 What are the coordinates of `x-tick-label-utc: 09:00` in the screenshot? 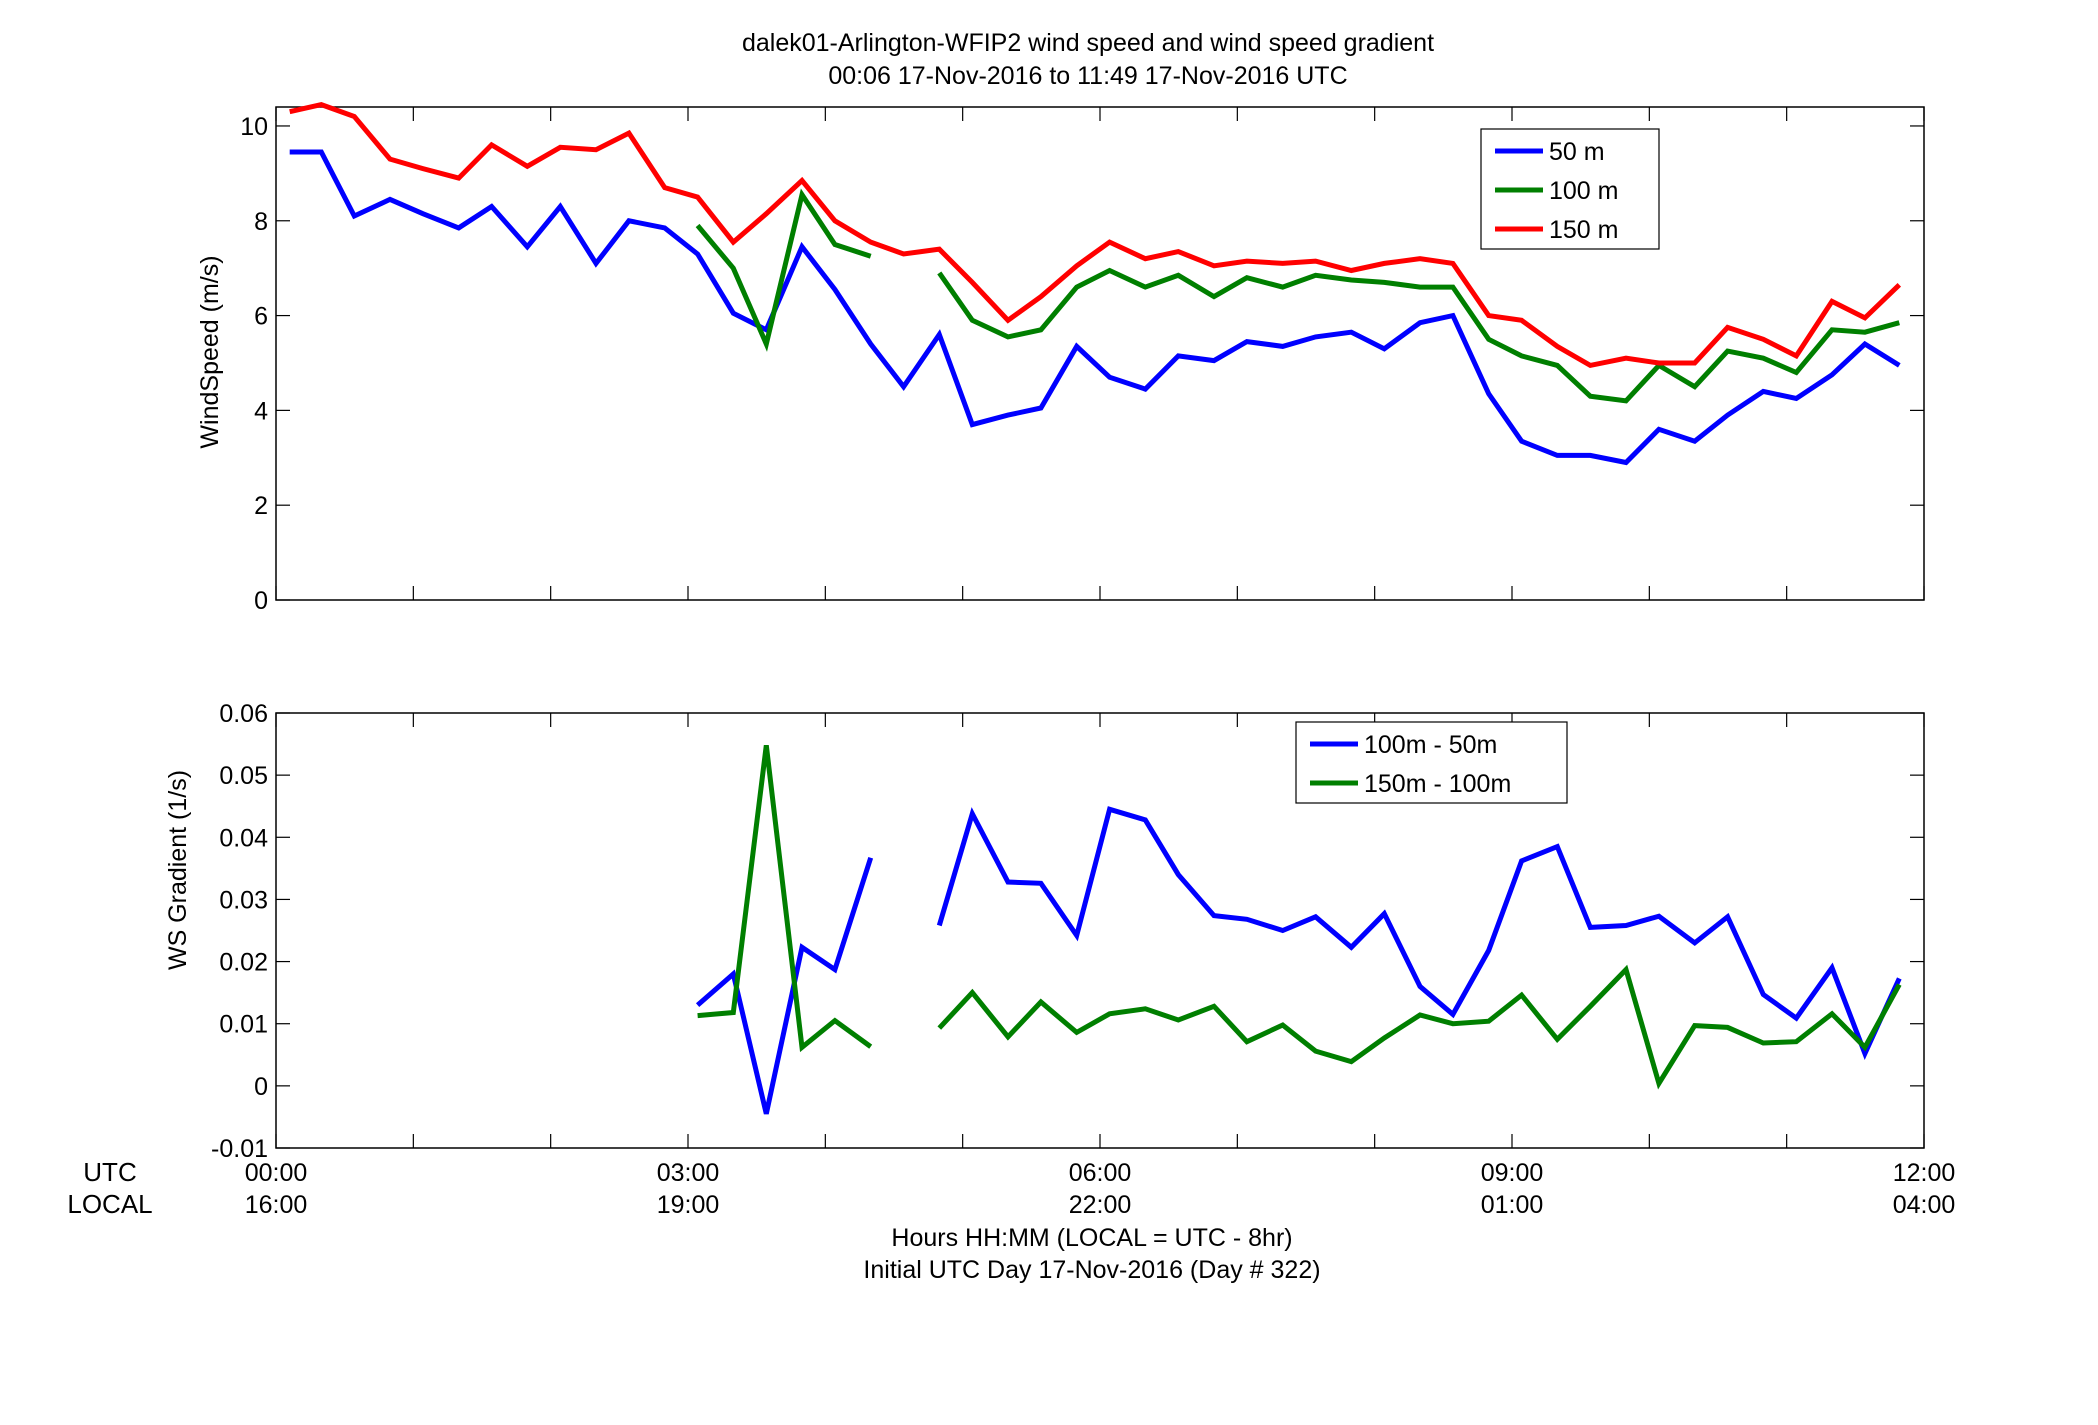 It's located at (1512, 1173).